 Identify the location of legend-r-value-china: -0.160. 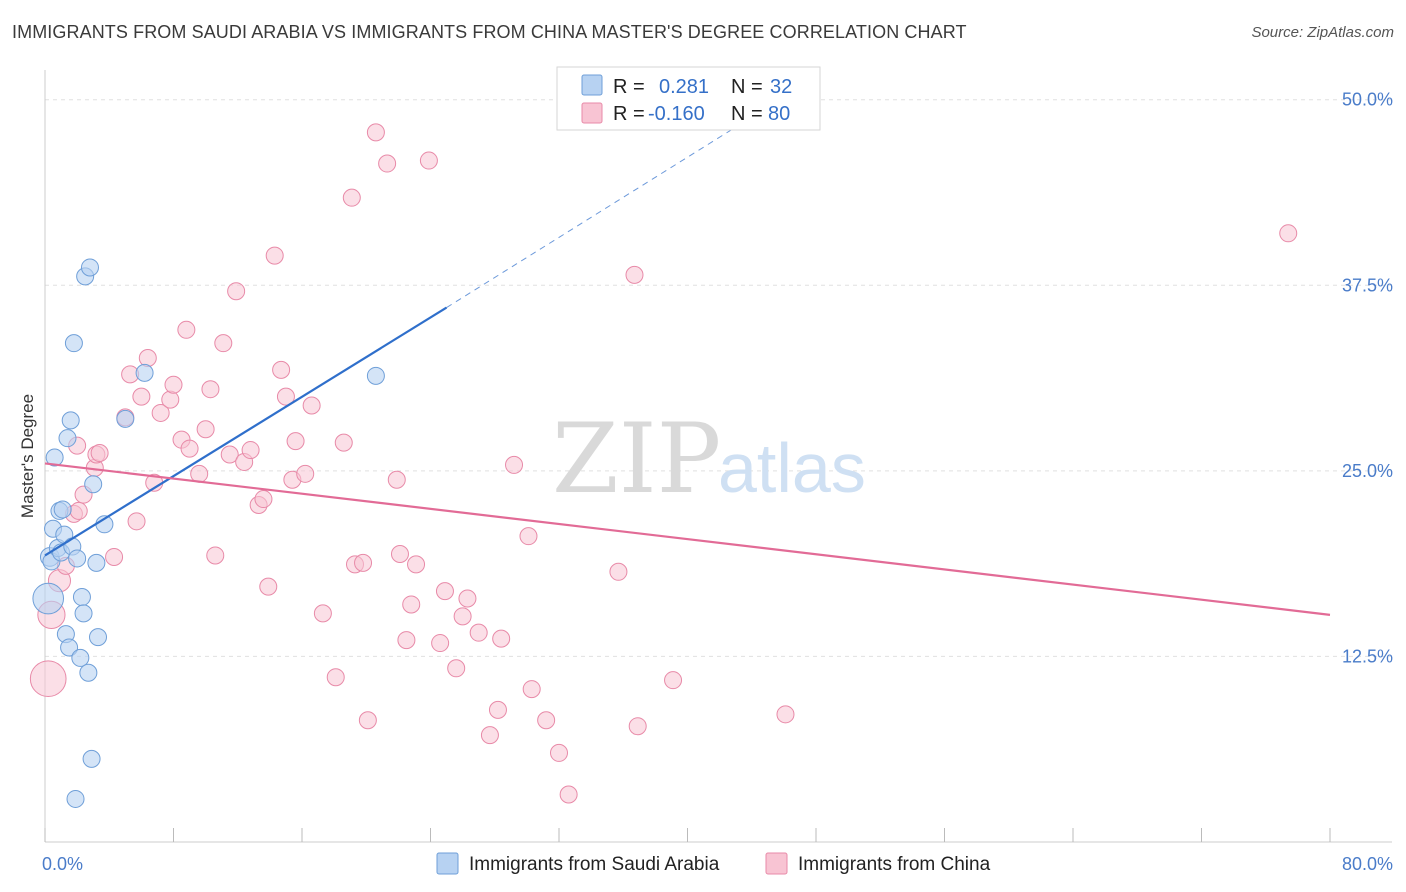
(676, 114).